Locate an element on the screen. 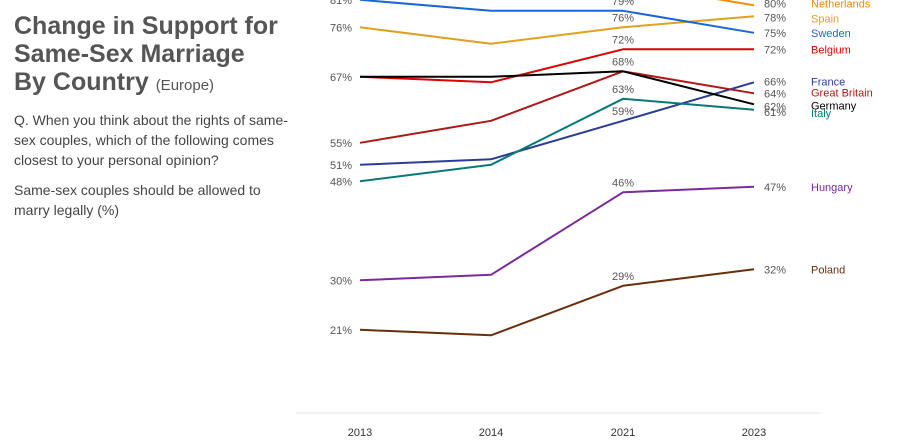 The image size is (913, 445). legend-label-belgium: Belgium is located at coordinates (831, 50).